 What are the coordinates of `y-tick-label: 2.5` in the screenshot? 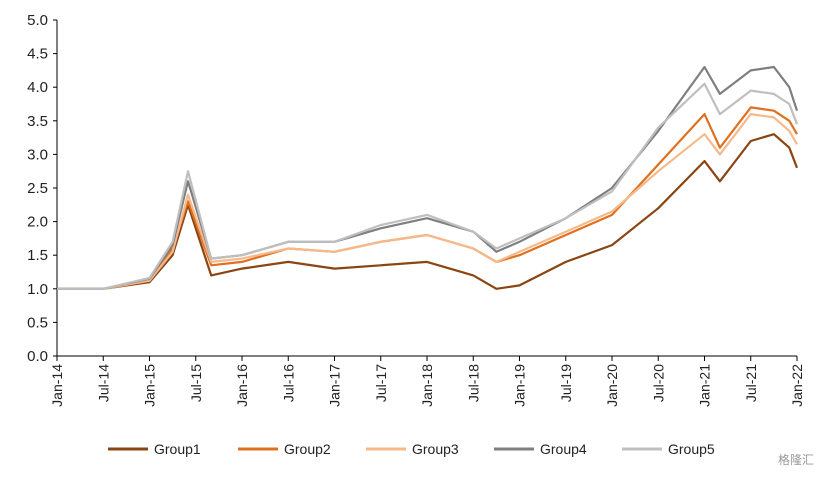 It's located at (37, 188).